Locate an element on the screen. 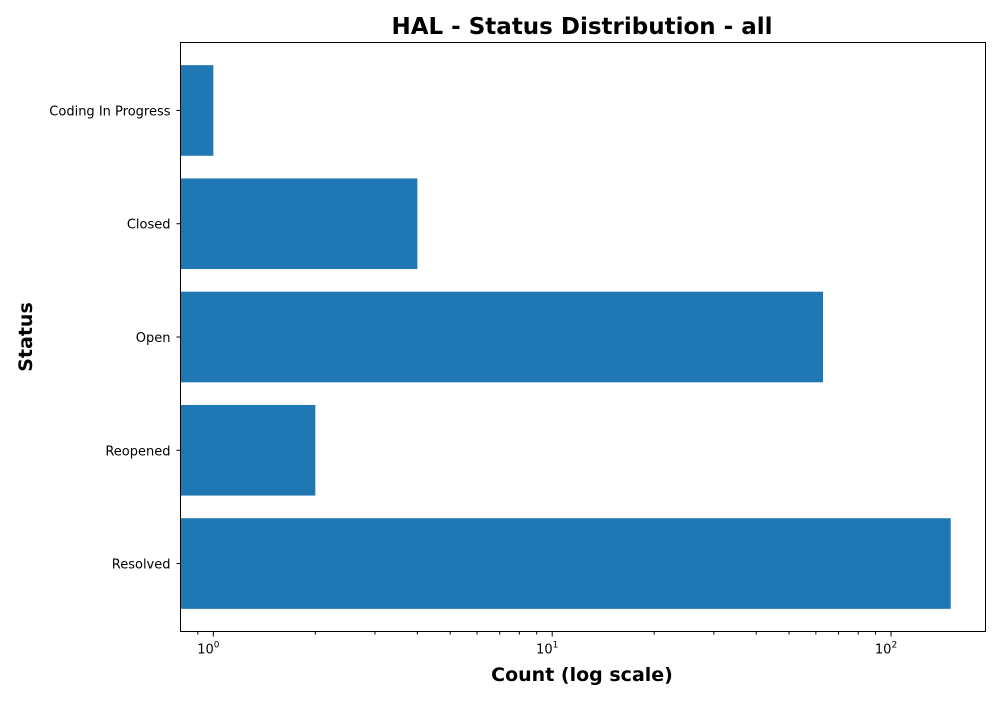 The image size is (1000, 704). bar-coding-in-progress is located at coordinates (197, 110).